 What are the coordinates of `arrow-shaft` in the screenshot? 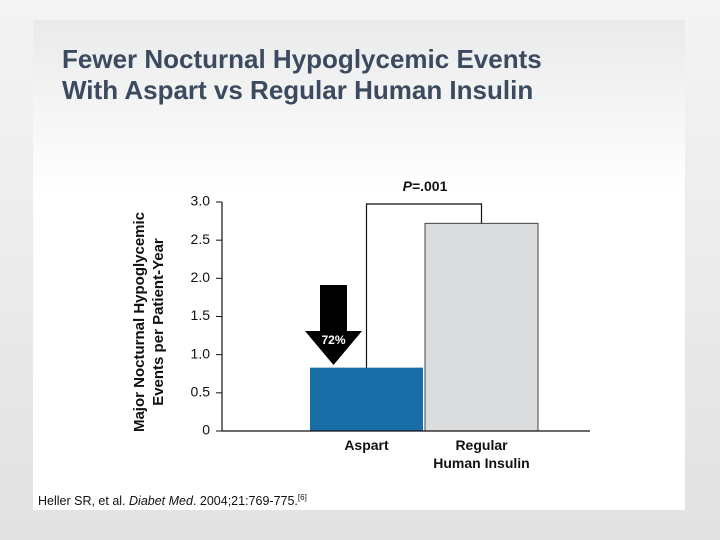 It's located at (333, 308).